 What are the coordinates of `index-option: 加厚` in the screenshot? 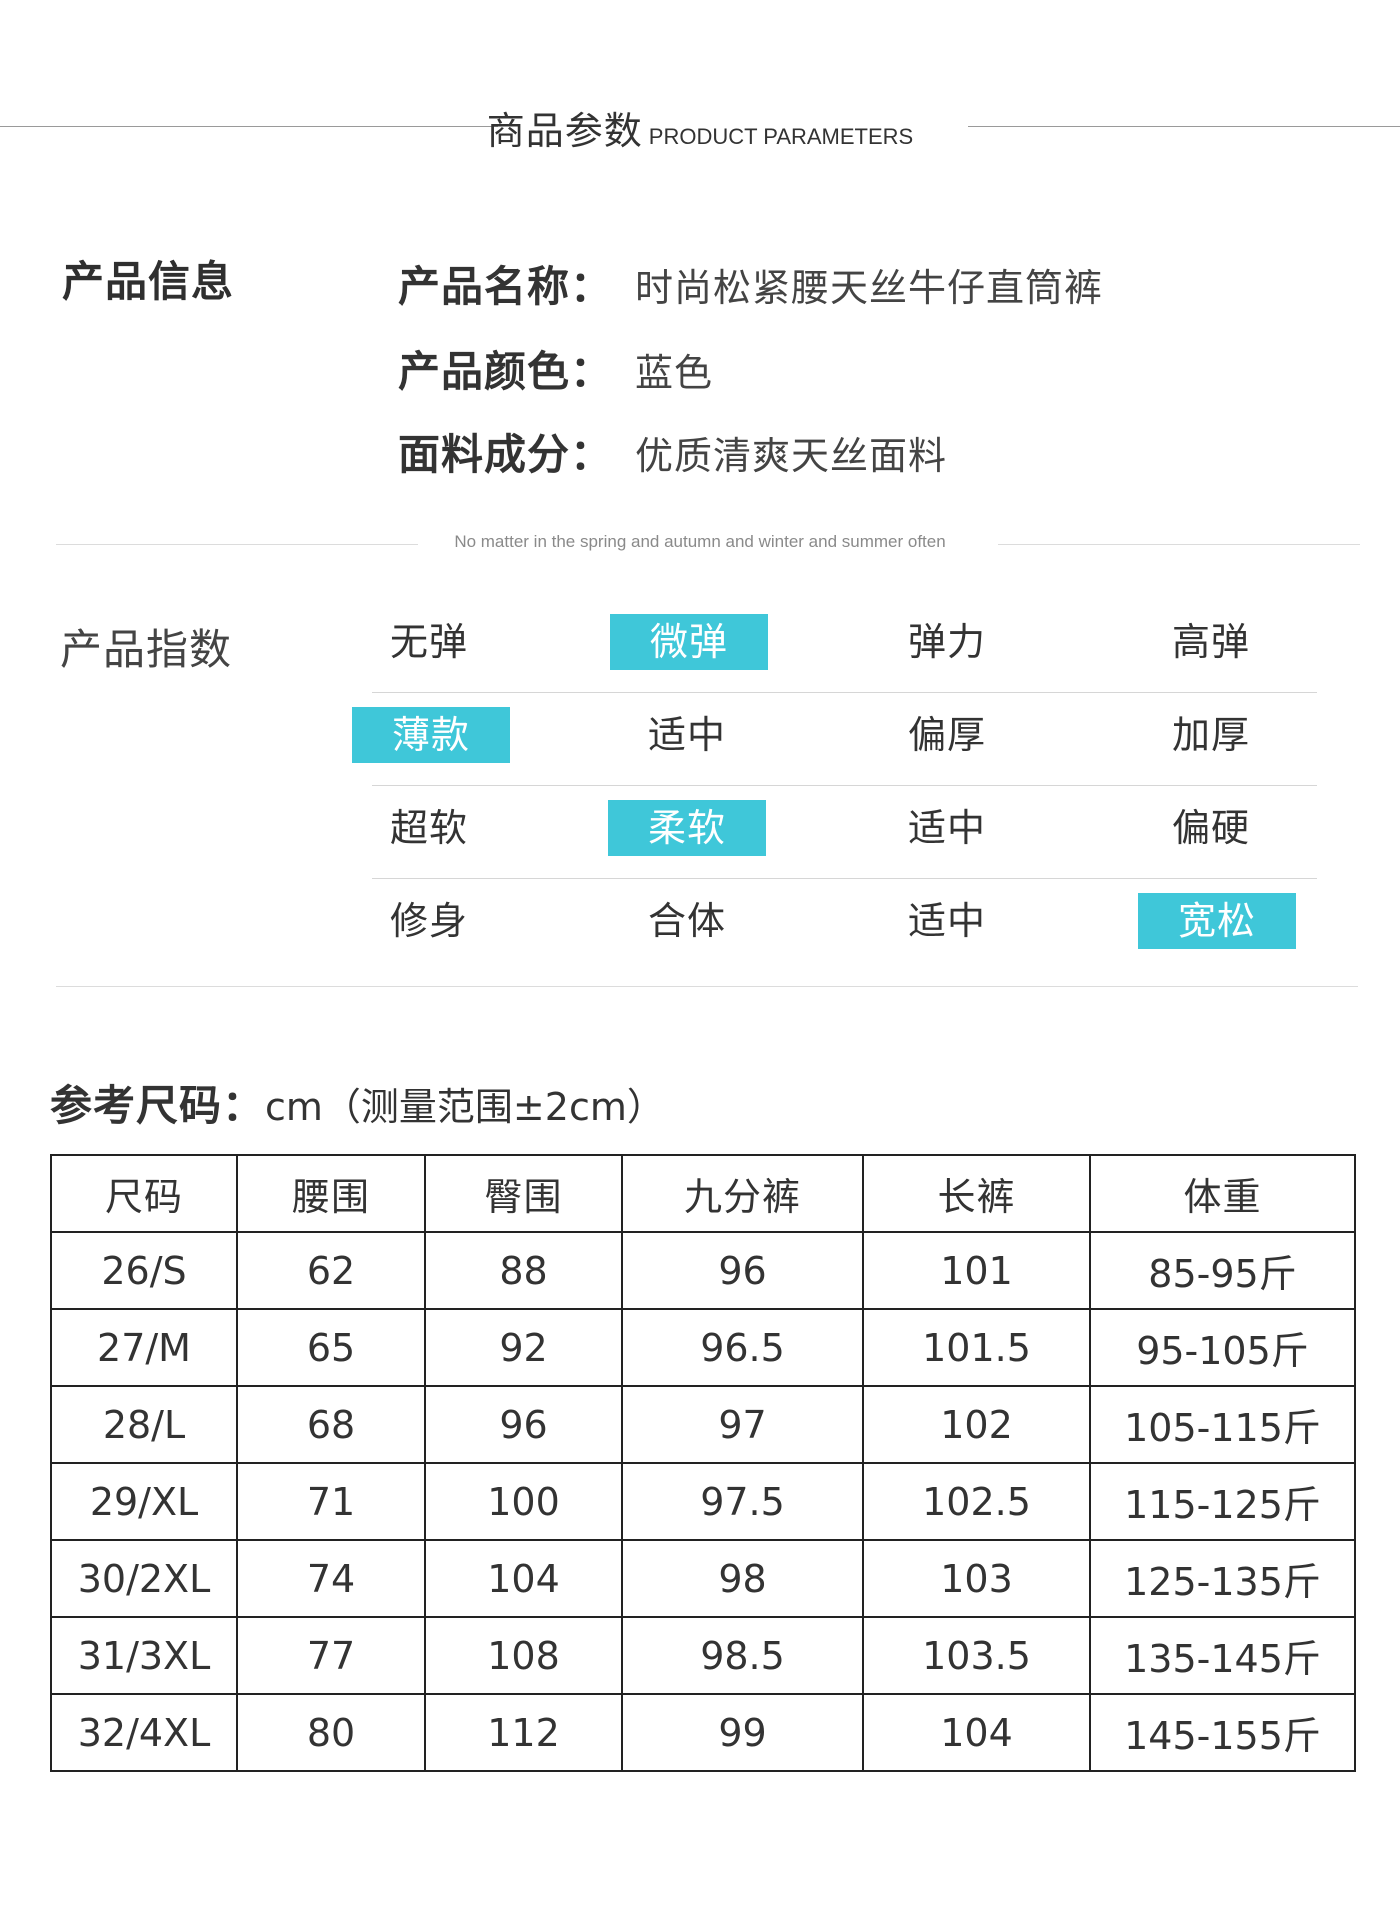 It's located at (1210, 735).